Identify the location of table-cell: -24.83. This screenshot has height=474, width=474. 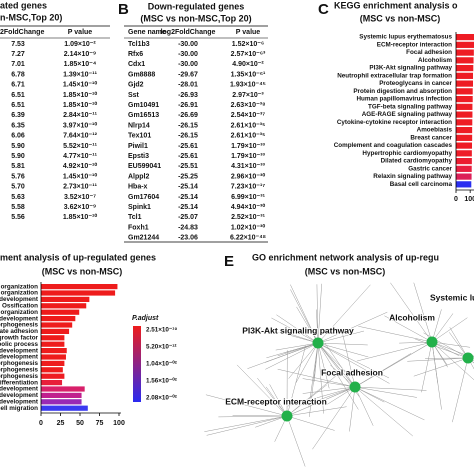
(188, 227).